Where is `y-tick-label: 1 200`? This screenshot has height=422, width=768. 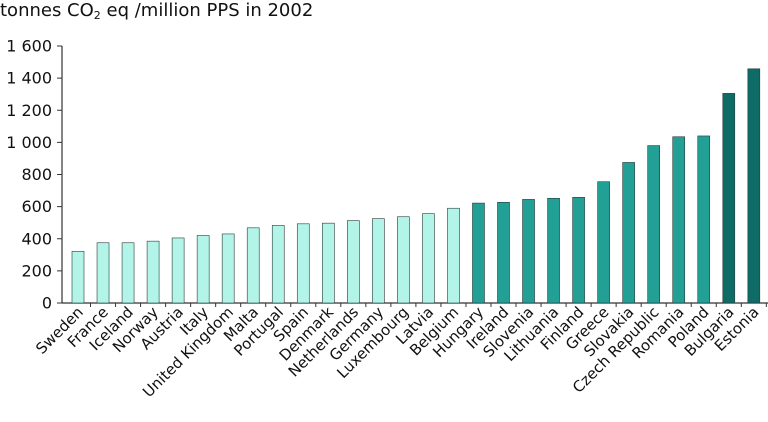 y-tick-label: 1 200 is located at coordinates (29, 110).